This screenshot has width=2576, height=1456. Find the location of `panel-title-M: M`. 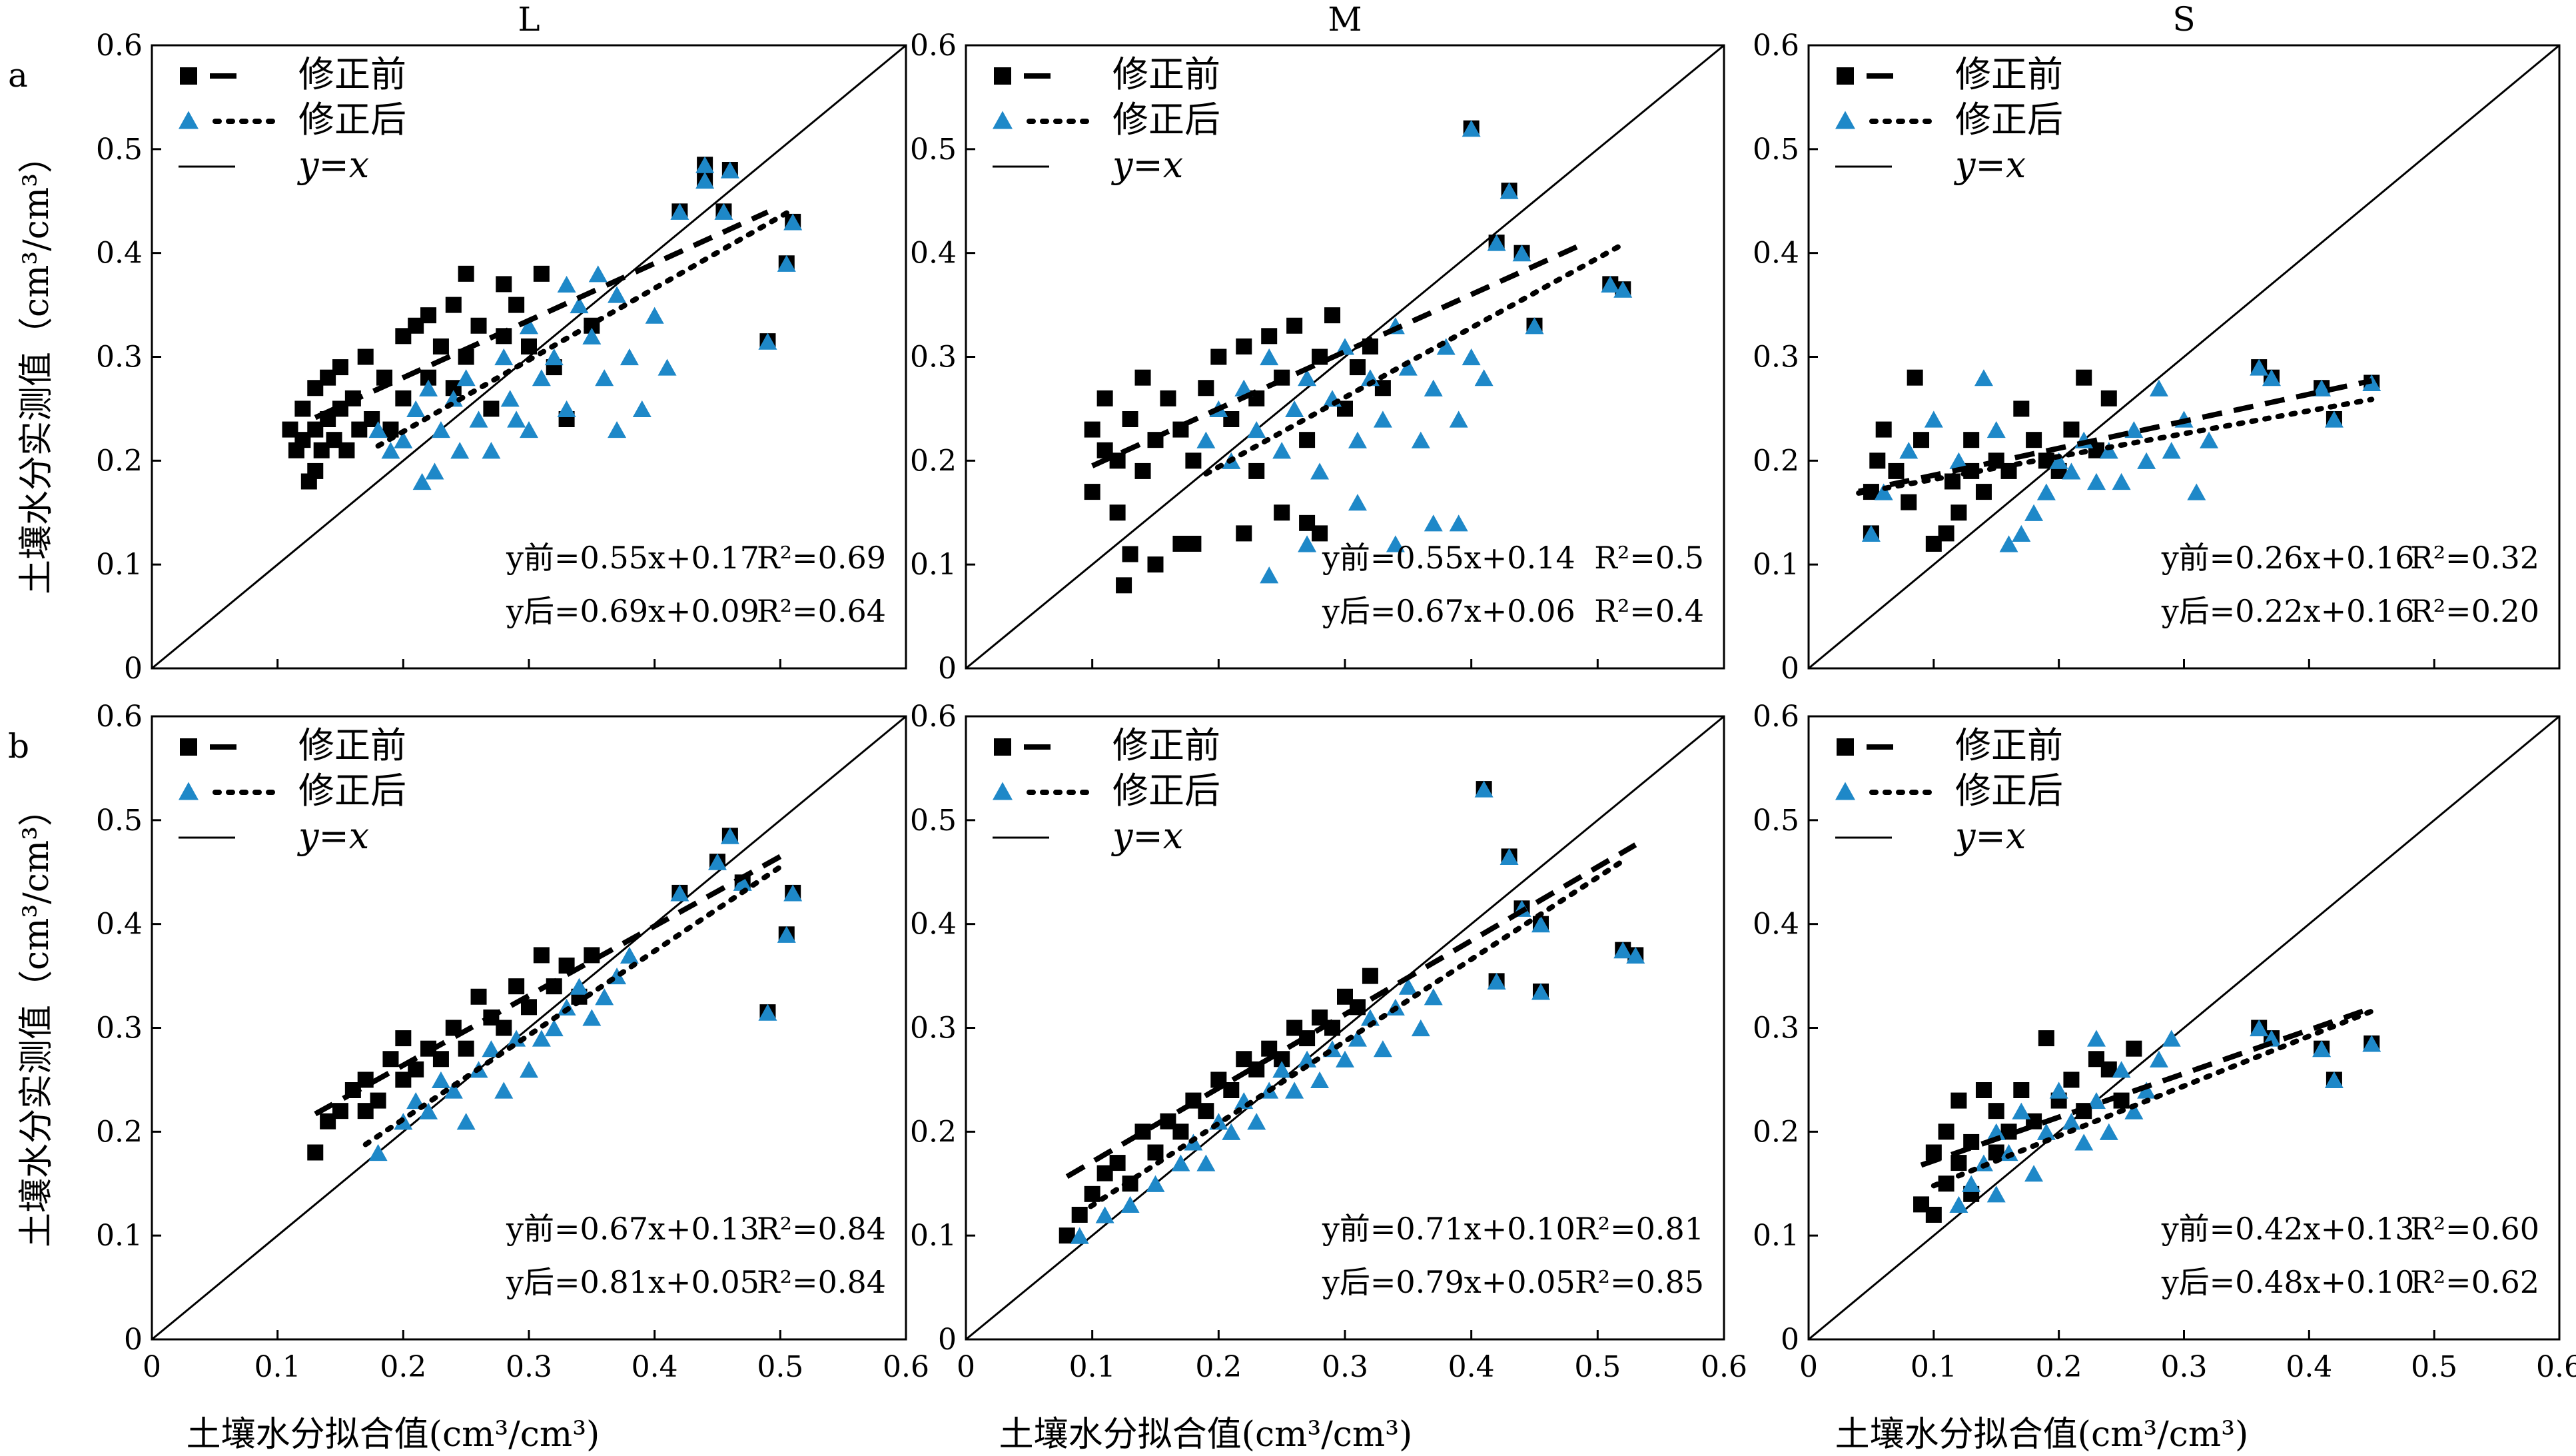

panel-title-M: M is located at coordinates (1345, 19).